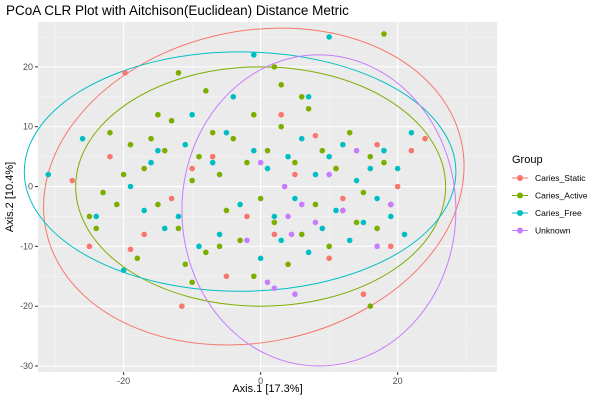  I want to click on y-axis-label: Axis.2 [10.4%], so click(10, 197).